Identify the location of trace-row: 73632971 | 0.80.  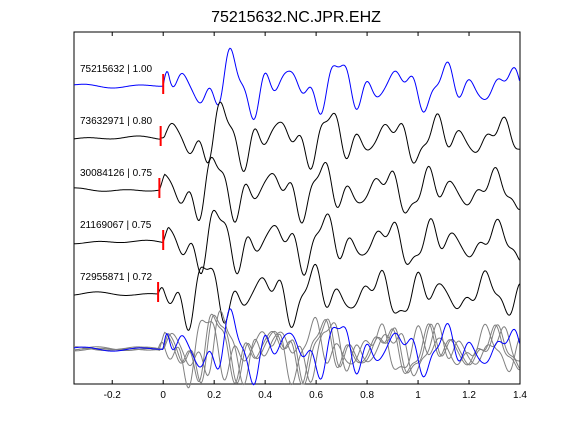
(296, 136).